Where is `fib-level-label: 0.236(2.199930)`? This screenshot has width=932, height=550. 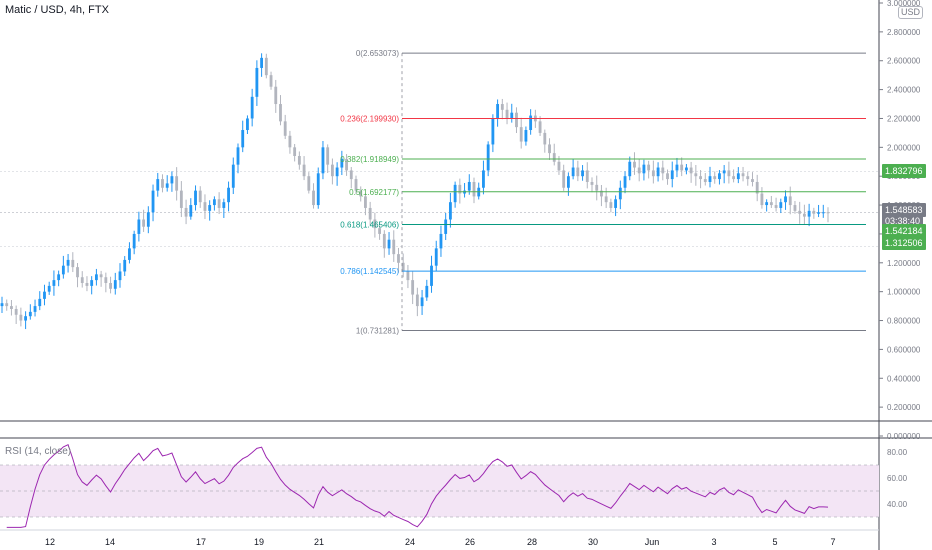 fib-level-label: 0.236(2.199930) is located at coordinates (369, 118).